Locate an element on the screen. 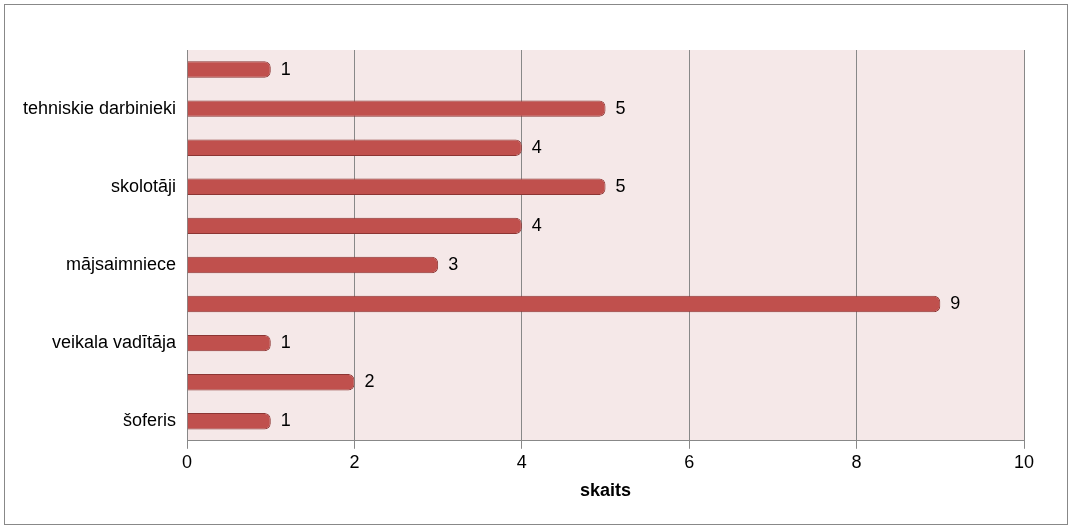 The height and width of the screenshot is (531, 1074). x-tick-label: 2 is located at coordinates (354, 461).